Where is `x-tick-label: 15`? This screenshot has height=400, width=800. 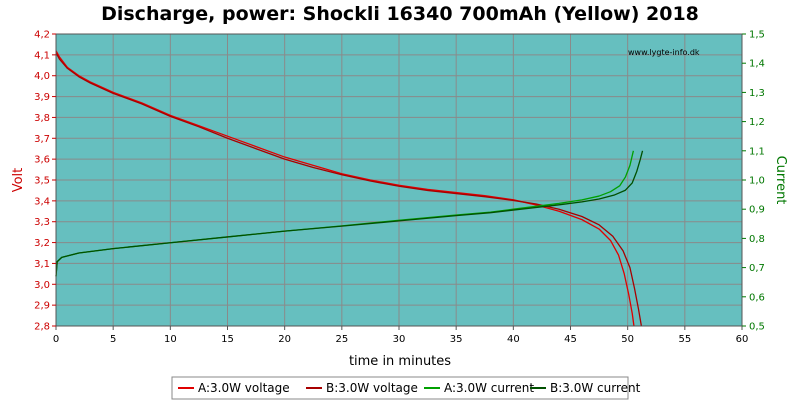
x-tick-label: 15 is located at coordinates (227, 339).